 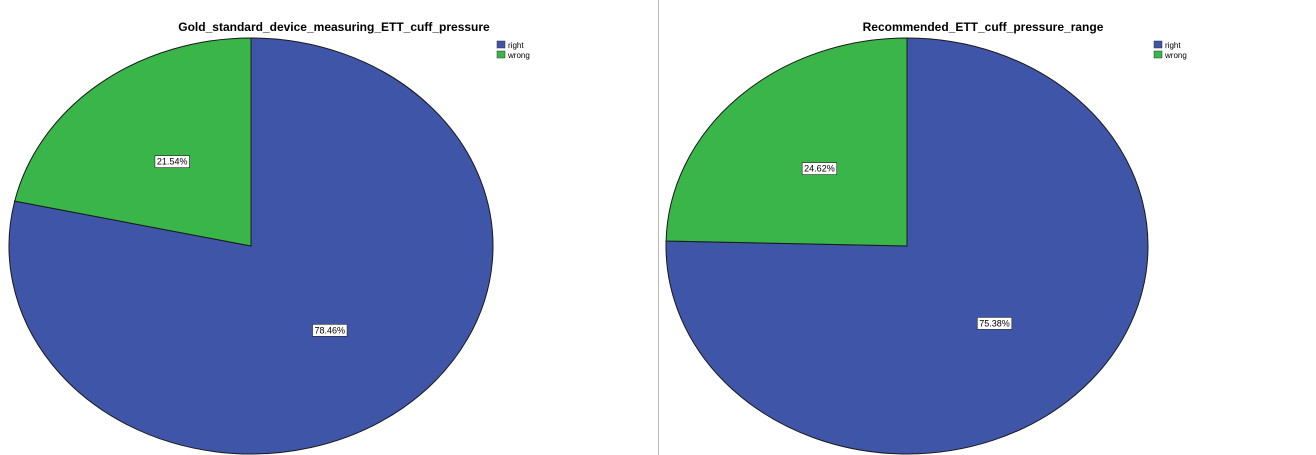 I want to click on data-label-wrong: 21.54%, so click(x=172, y=161).